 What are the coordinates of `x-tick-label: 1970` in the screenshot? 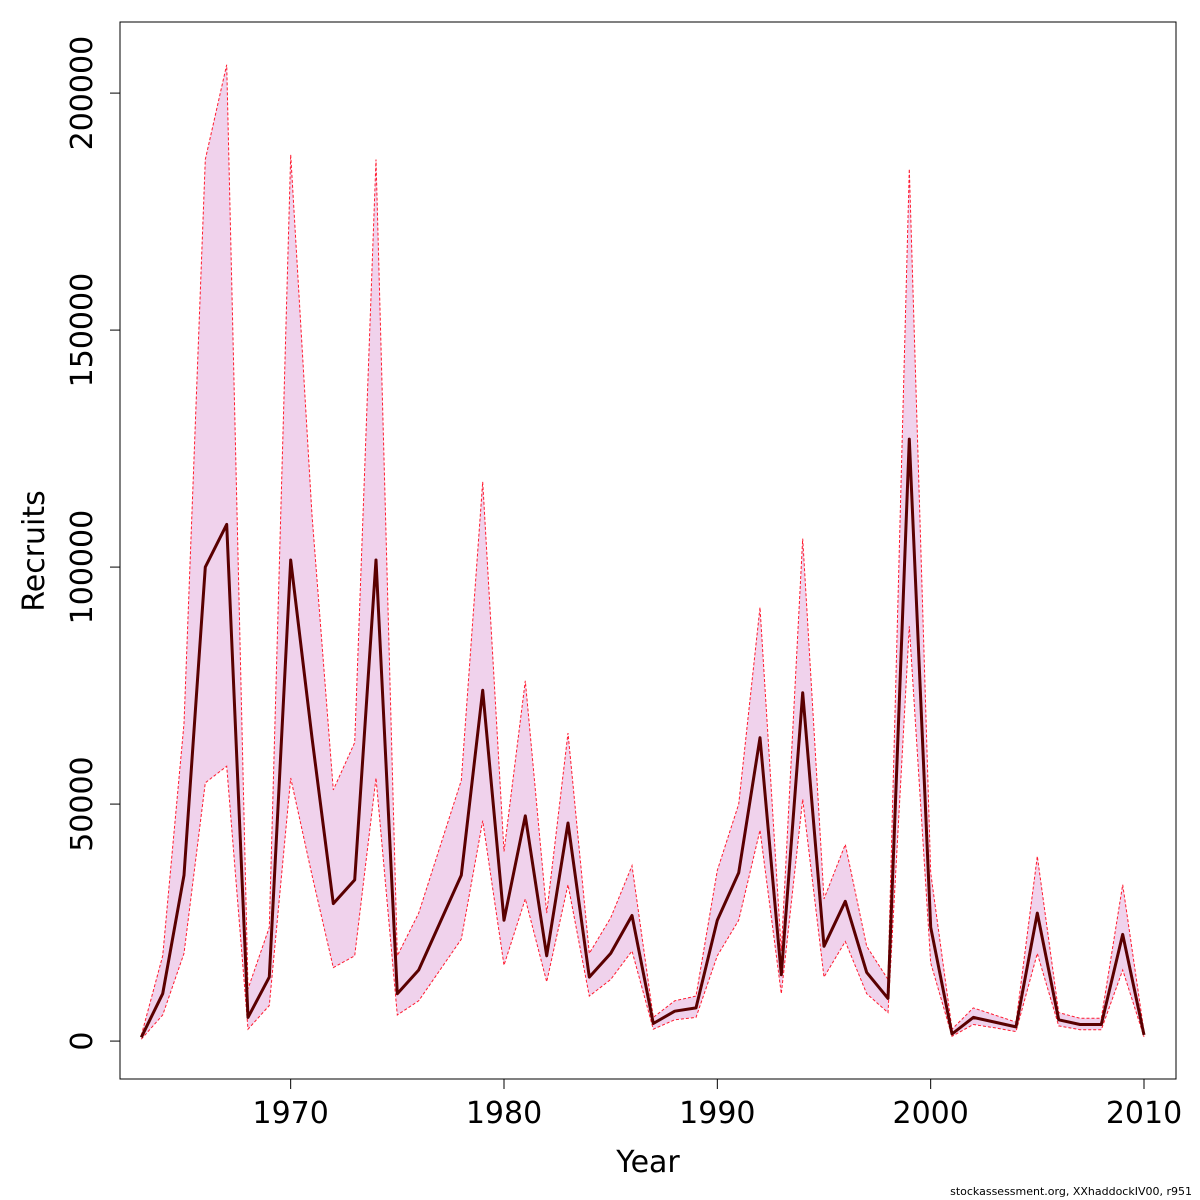 It's located at (290, 1113).